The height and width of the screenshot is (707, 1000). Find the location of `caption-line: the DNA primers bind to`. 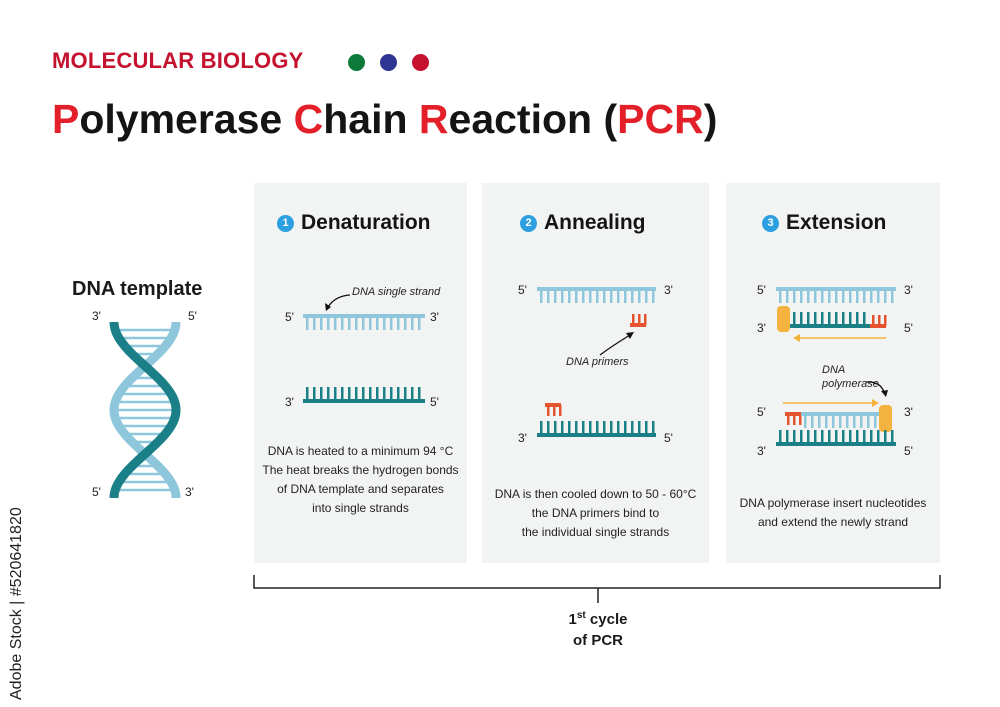

caption-line: the DNA primers bind to is located at coordinates (595, 513).